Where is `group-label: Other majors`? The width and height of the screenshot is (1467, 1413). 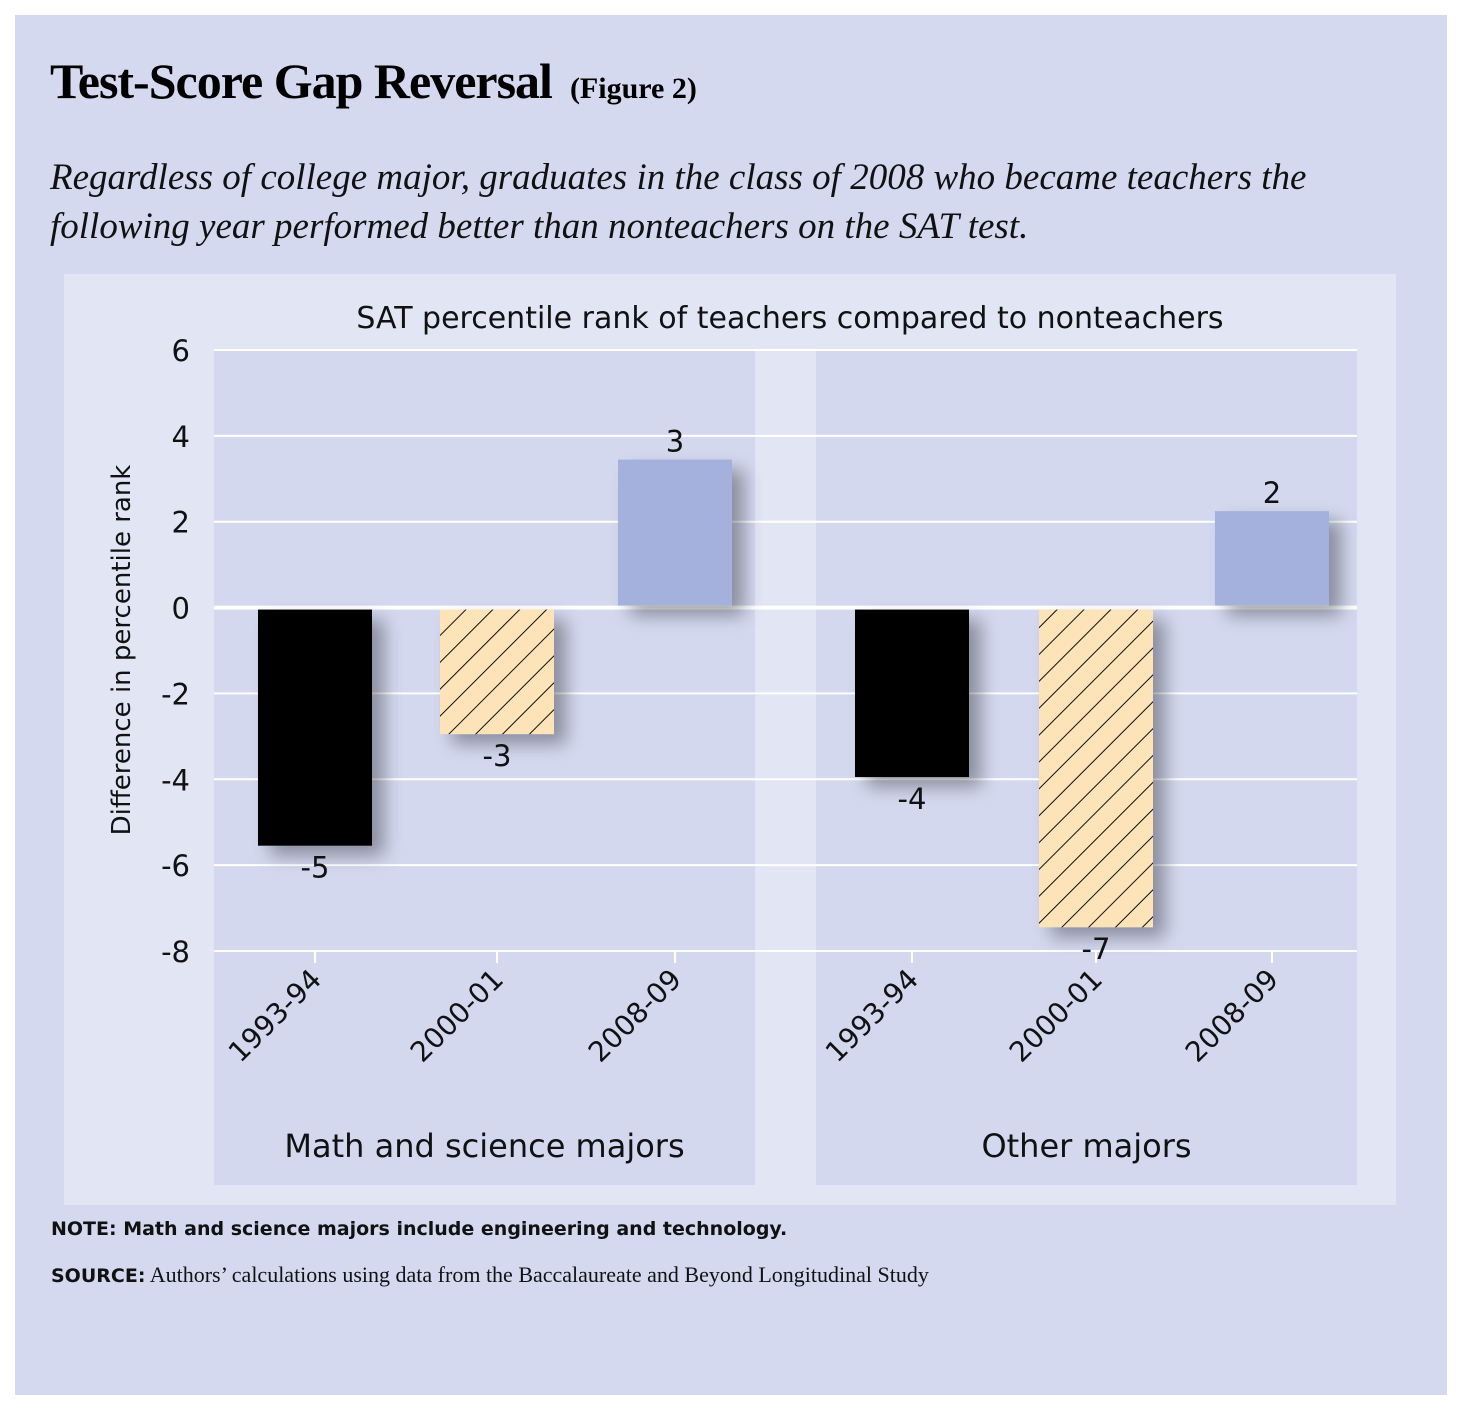
group-label: Other majors is located at coordinates (1086, 1146).